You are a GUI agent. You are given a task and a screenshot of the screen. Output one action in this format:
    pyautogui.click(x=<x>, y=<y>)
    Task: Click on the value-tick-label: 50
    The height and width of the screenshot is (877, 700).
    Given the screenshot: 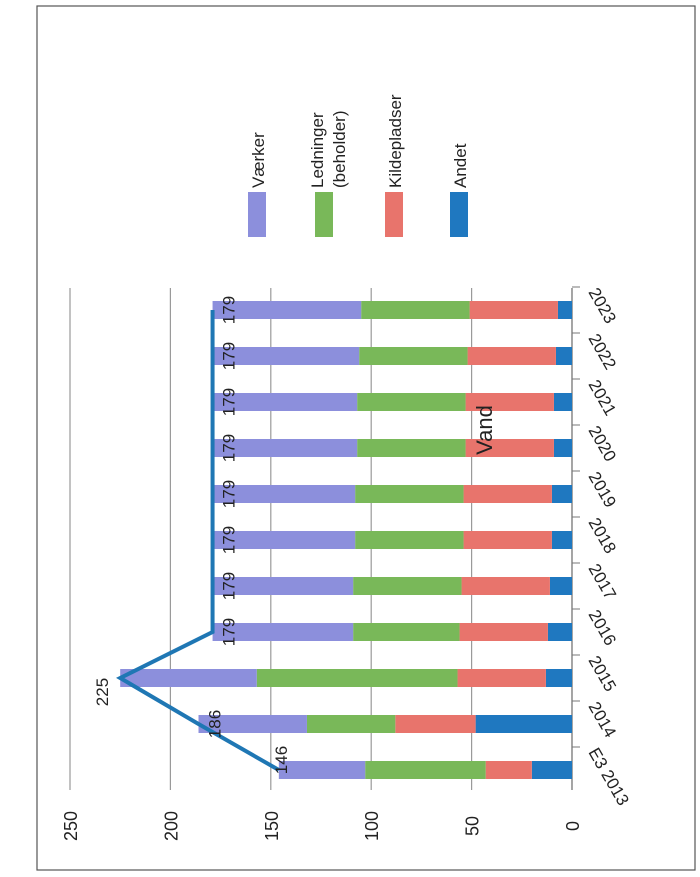 What is the action you would take?
    pyautogui.click(x=473, y=826)
    